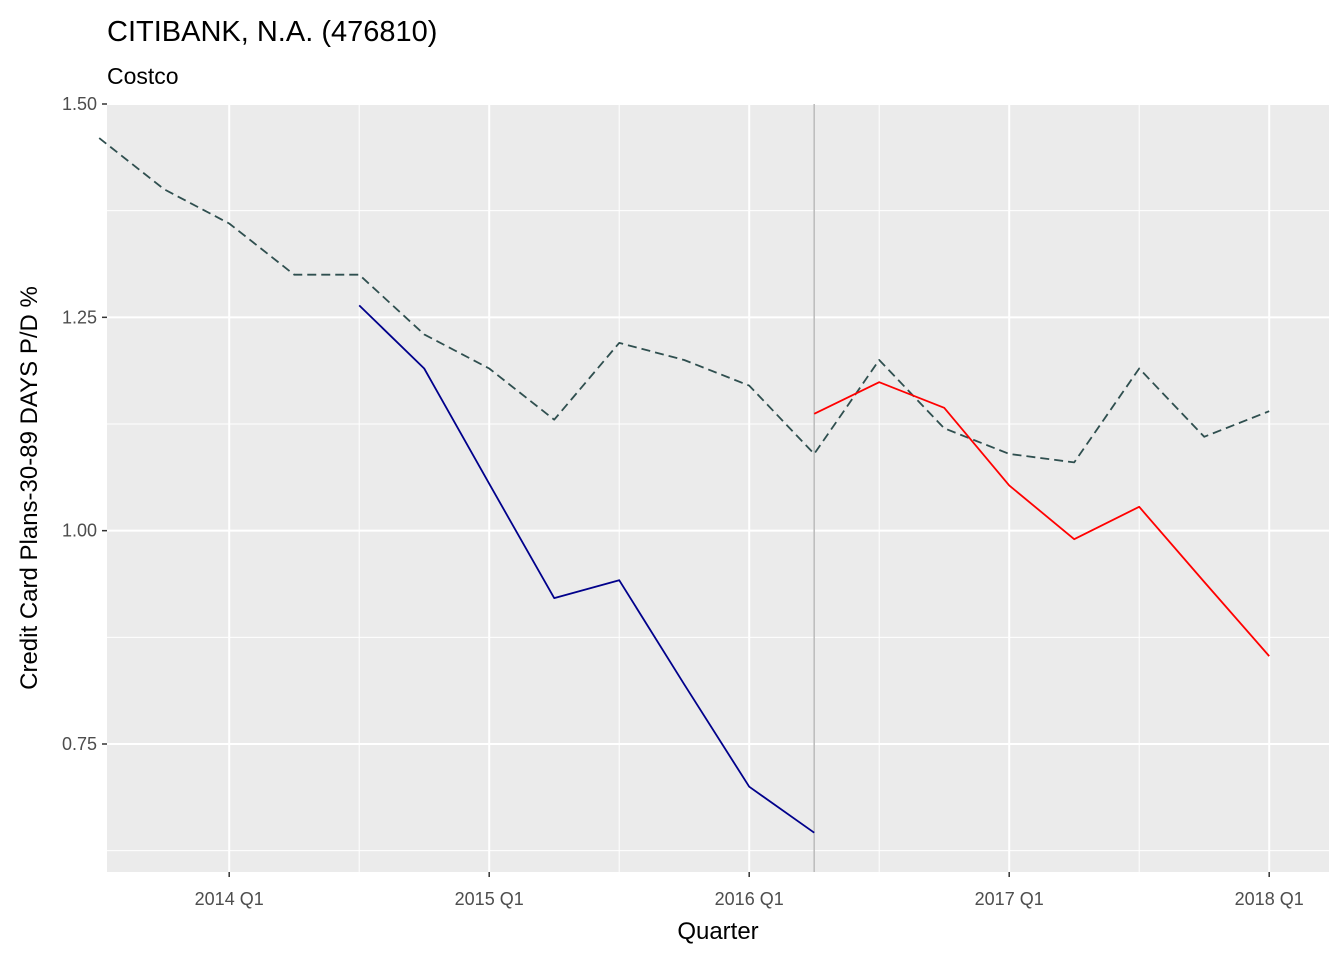 This screenshot has height=965, width=1344. Describe the element at coordinates (79, 317) in the screenshot. I see `y-tick-label: 1.25` at that location.